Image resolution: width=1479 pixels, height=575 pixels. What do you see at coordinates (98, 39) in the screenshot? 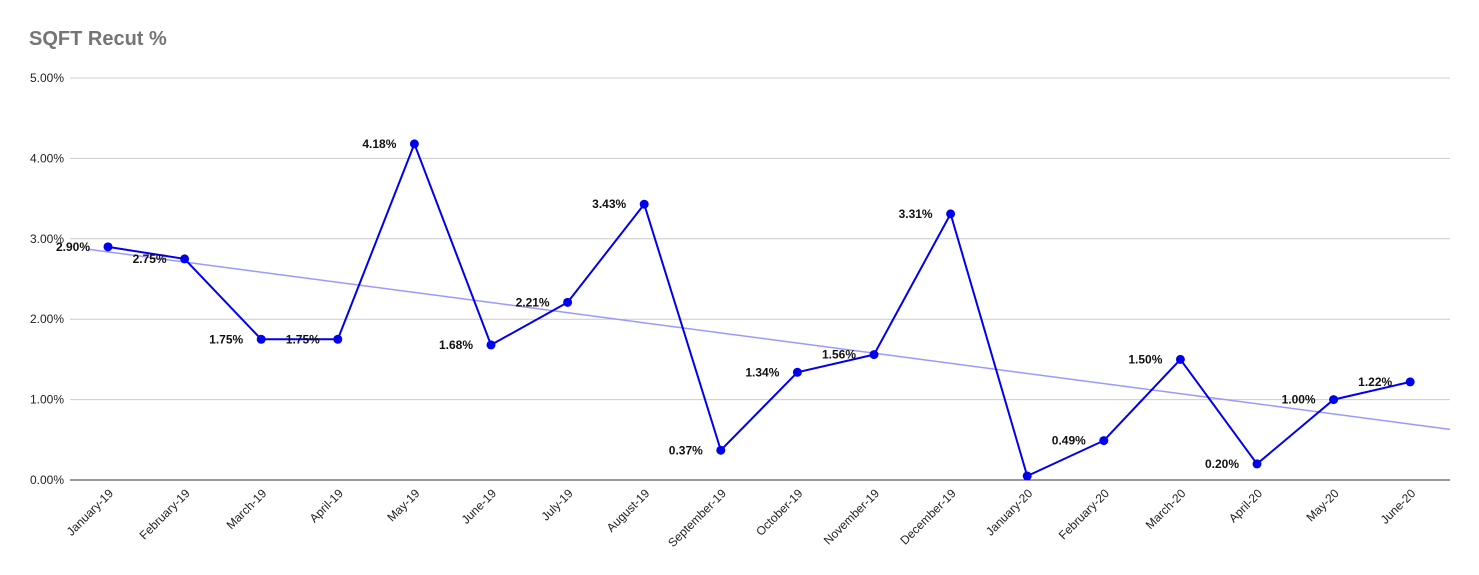
I see `chart-title: SQFT Recut %` at bounding box center [98, 39].